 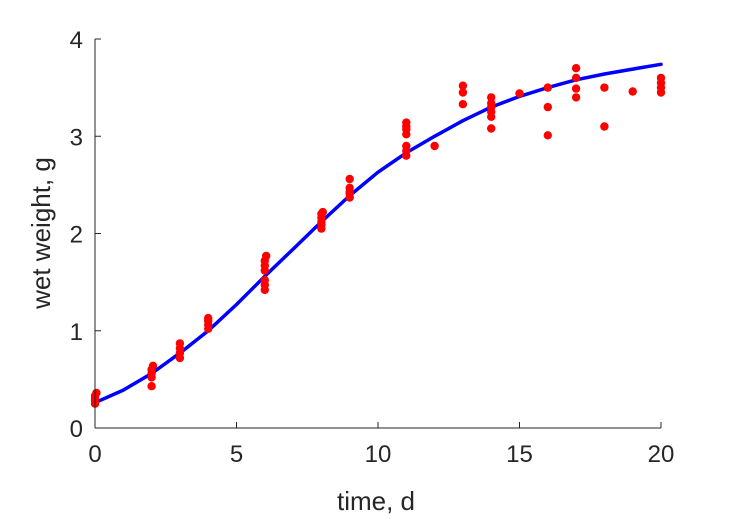 I want to click on y-tick-label: 4, so click(x=76, y=40).